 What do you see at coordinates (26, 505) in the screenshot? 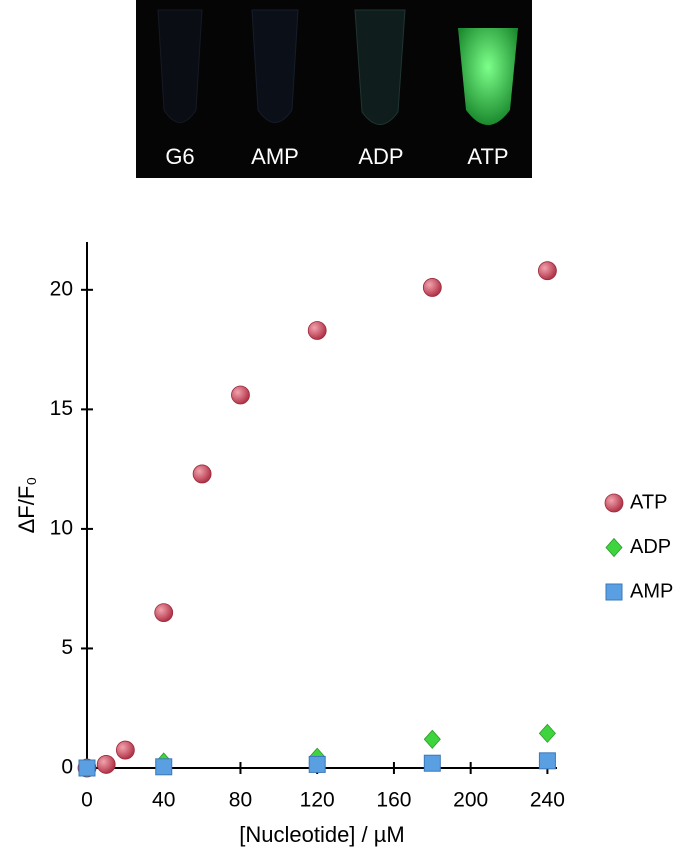
I see `y-axis-label: ΔF/F₀` at bounding box center [26, 505].